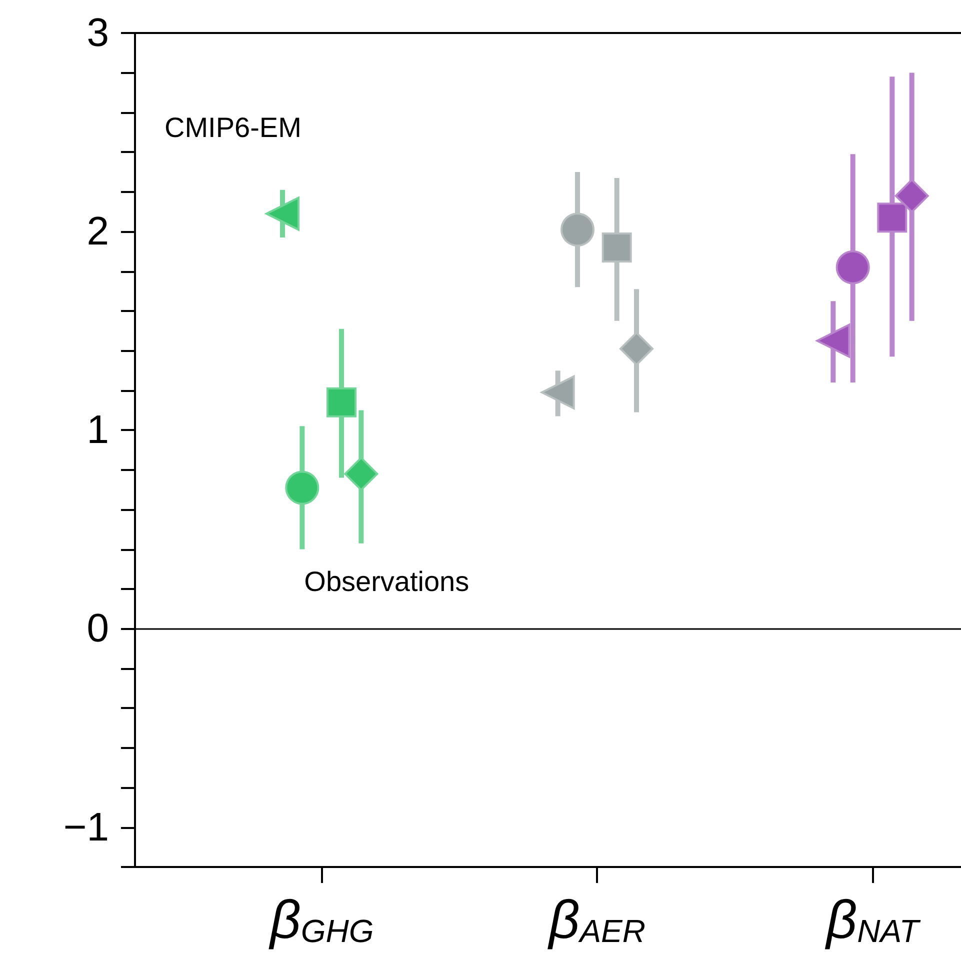 This screenshot has height=979, width=961. I want to click on y-tick-label: 1, so click(97, 430).